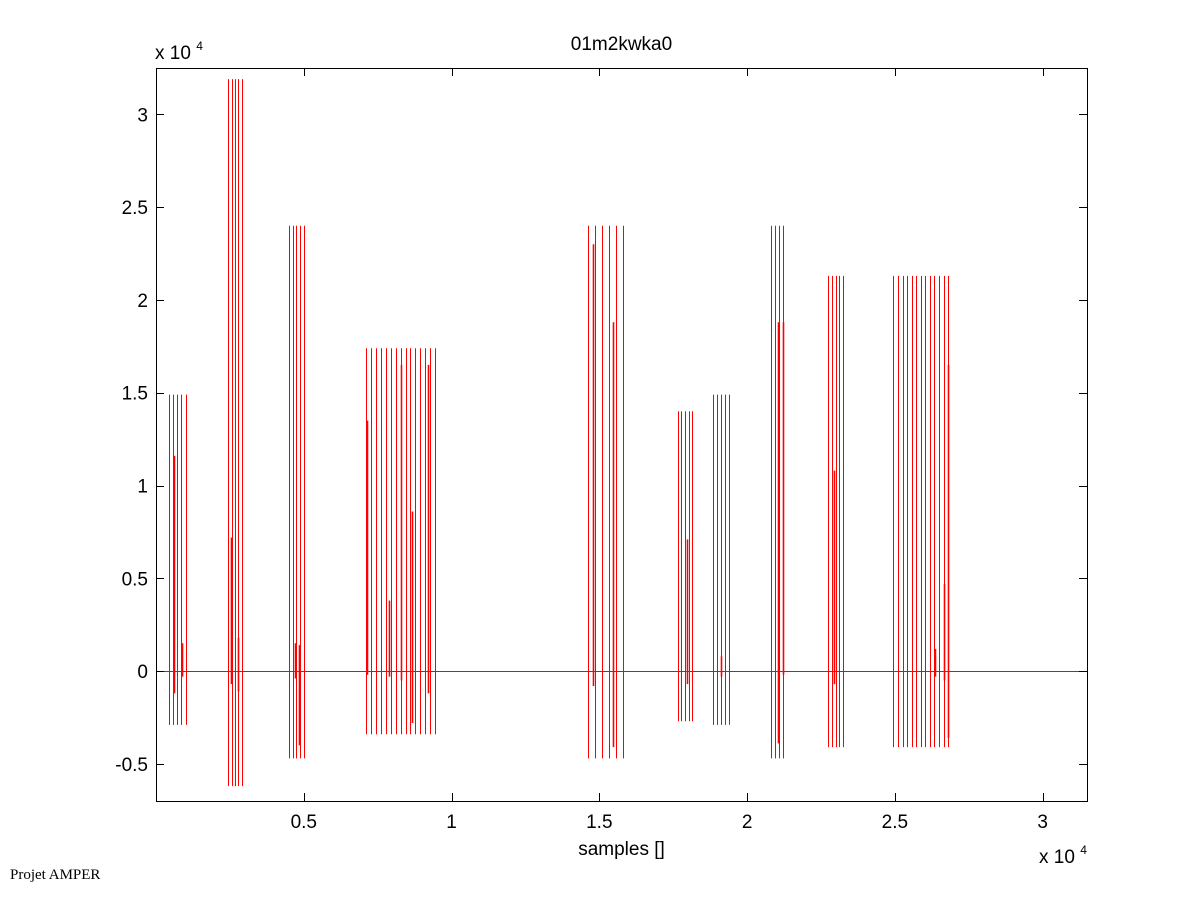 The image size is (1201, 901). Describe the element at coordinates (55, 875) in the screenshot. I see `footer-credit: Projet AMPER` at that location.